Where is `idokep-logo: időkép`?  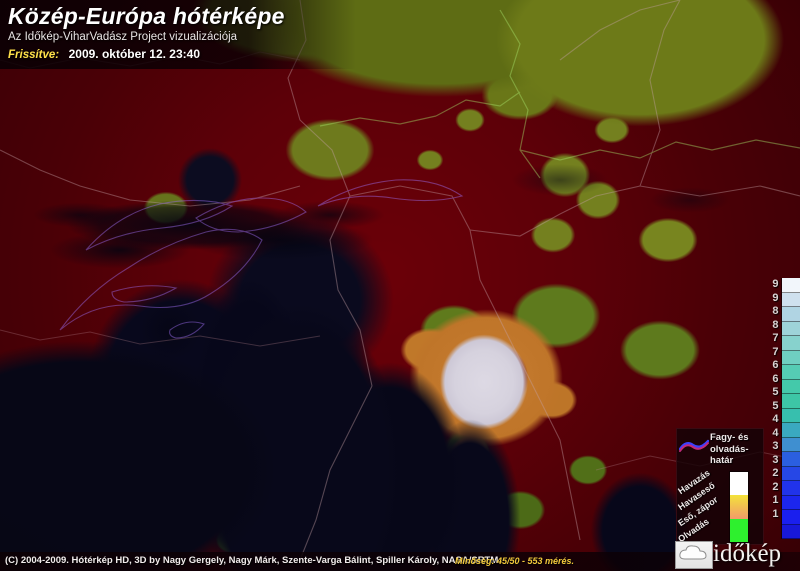 idokep-logo: időkép is located at coordinates (736, 554).